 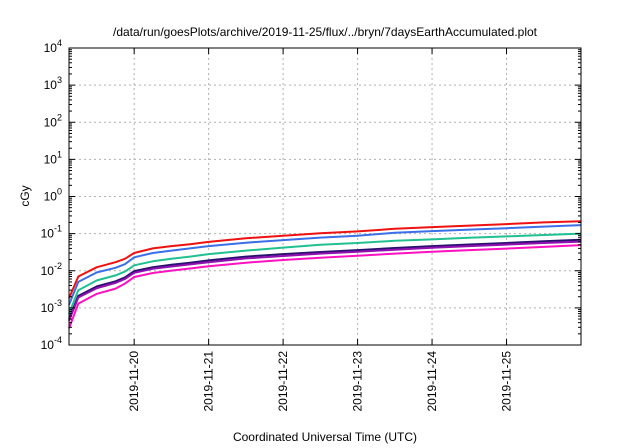 What do you see at coordinates (51, 306) in the screenshot?
I see `y-tick-label: 10⁻³` at bounding box center [51, 306].